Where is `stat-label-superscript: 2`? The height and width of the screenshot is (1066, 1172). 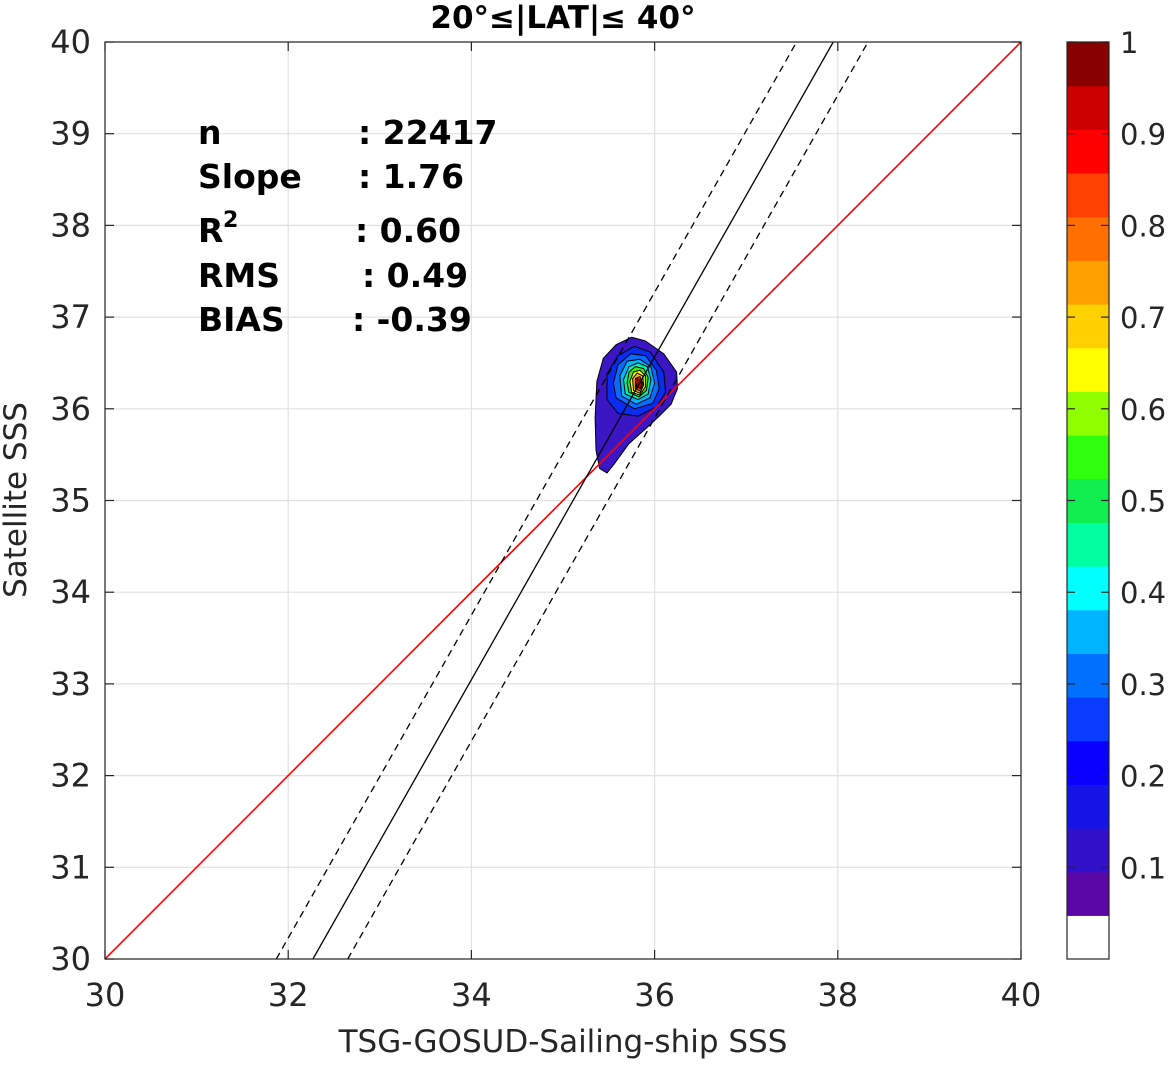
stat-label-superscript: 2 is located at coordinates (230, 220).